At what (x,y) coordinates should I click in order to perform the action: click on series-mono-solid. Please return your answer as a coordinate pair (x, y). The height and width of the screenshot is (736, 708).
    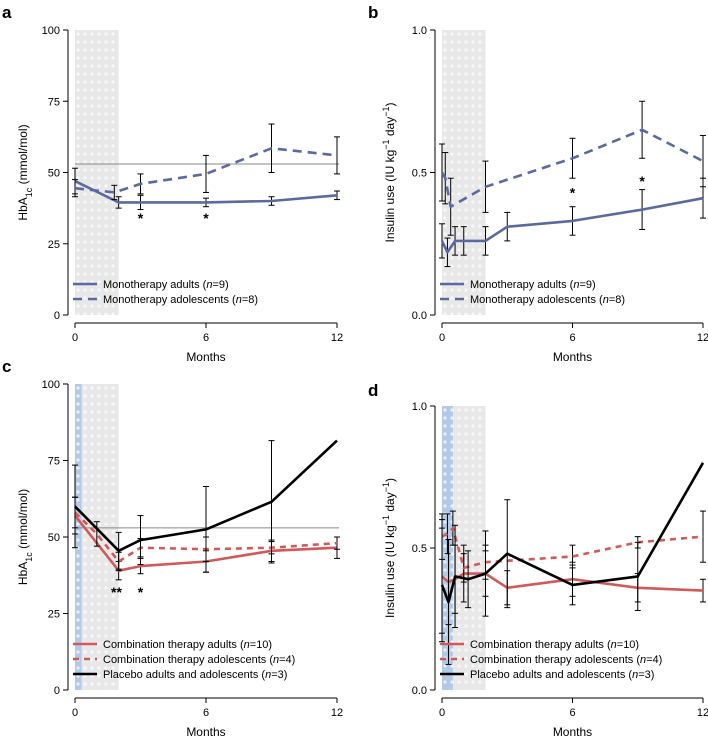
    Looking at the image, I should click on (572, 222).